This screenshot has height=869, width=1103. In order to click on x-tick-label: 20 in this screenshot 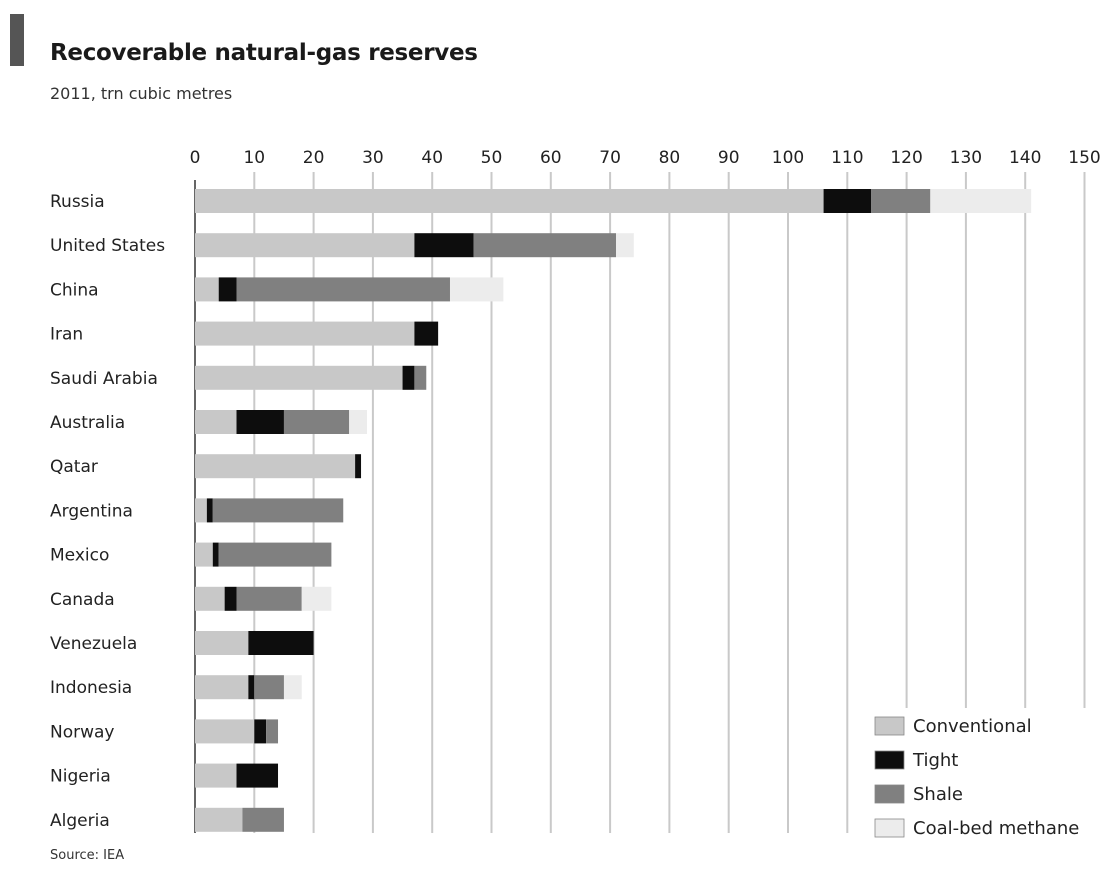, I will do `click(314, 158)`.